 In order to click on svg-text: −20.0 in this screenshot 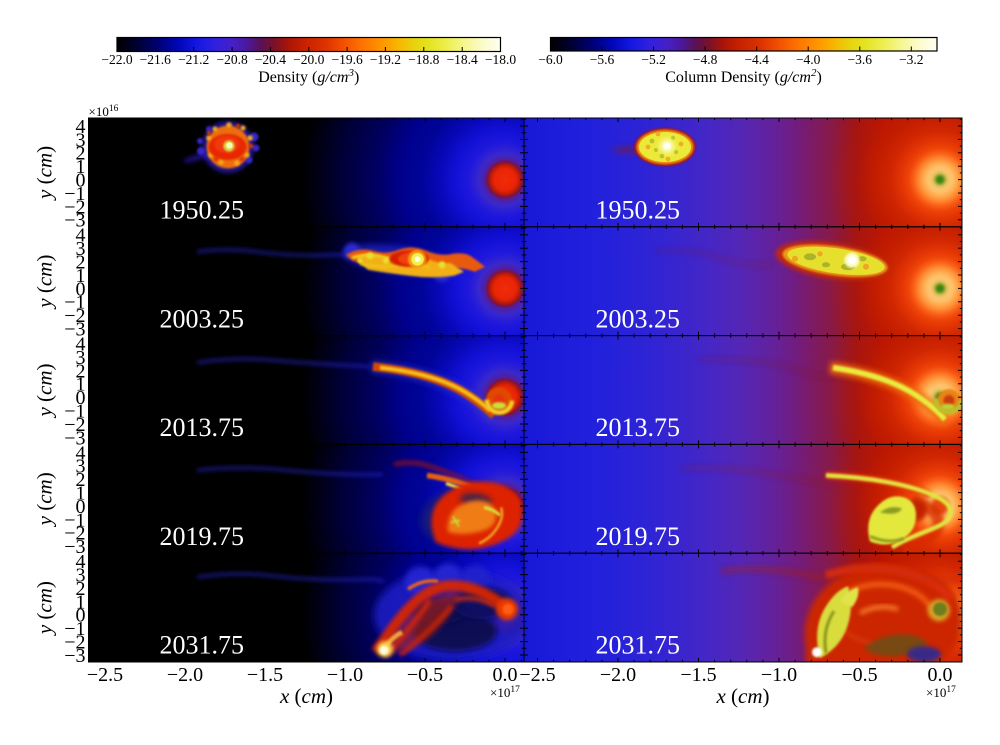, I will do `click(308, 59)`.